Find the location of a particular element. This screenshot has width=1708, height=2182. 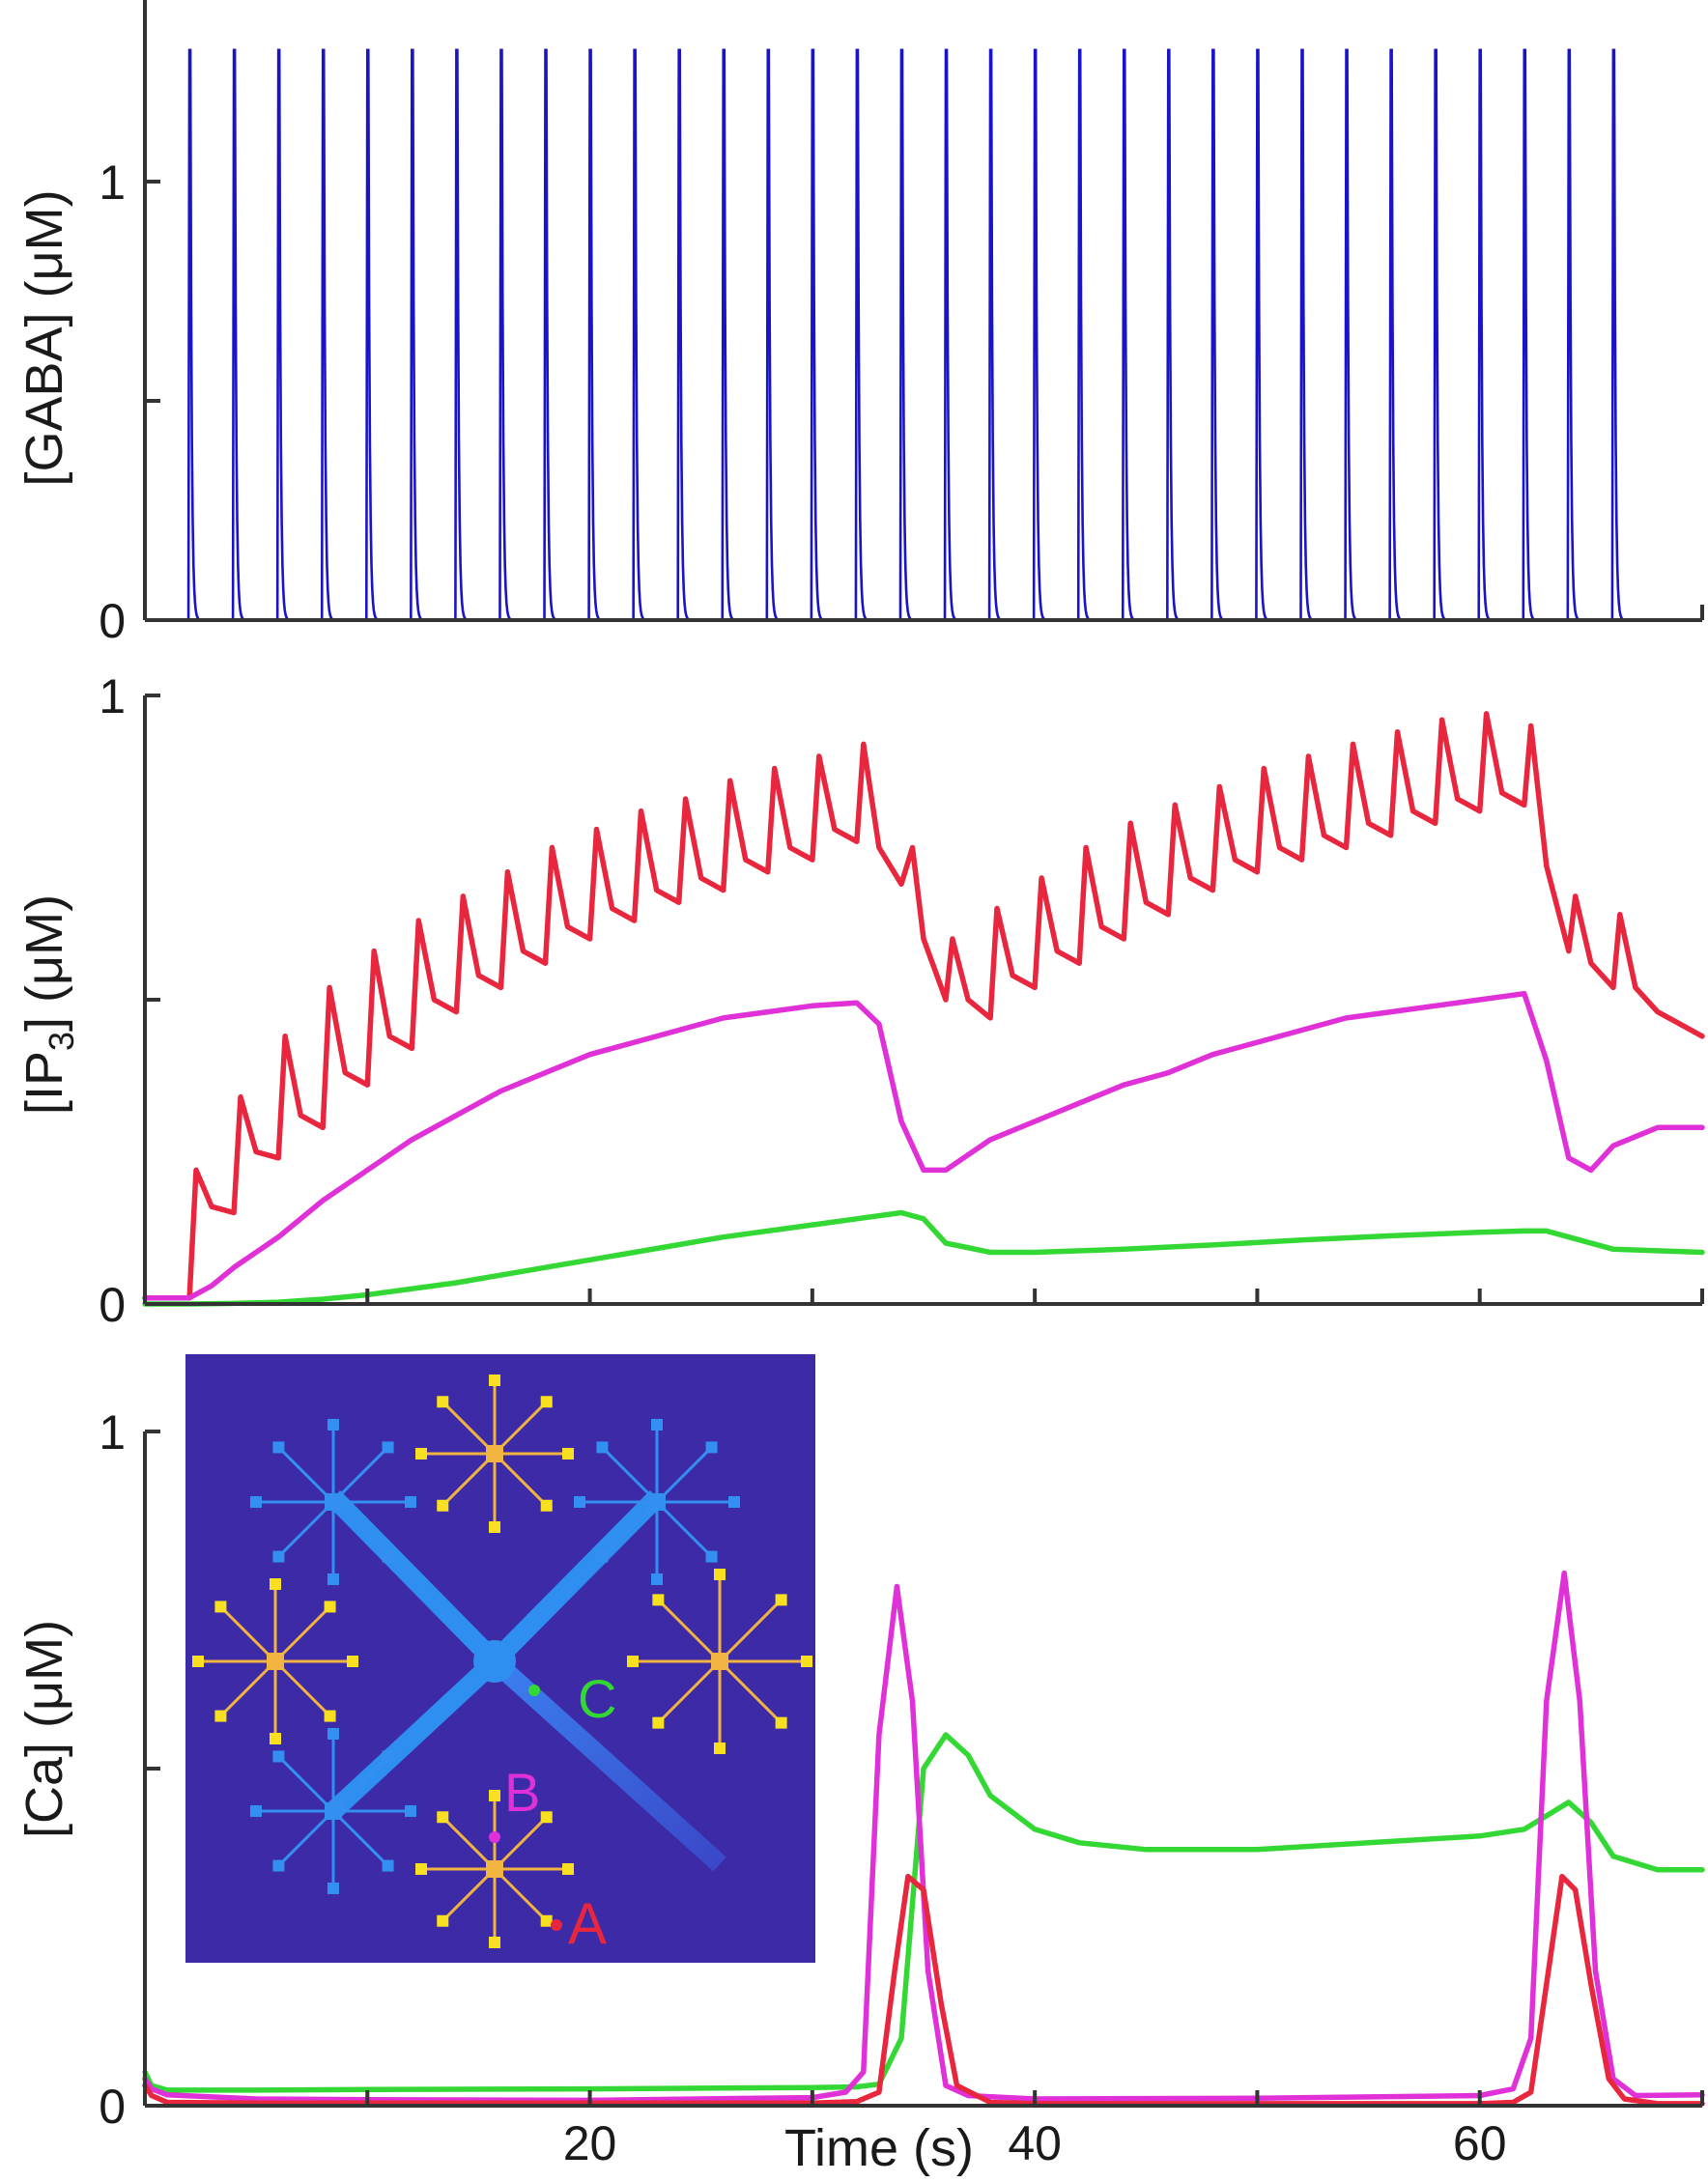

inset-point-a-marker is located at coordinates (556, 1925).